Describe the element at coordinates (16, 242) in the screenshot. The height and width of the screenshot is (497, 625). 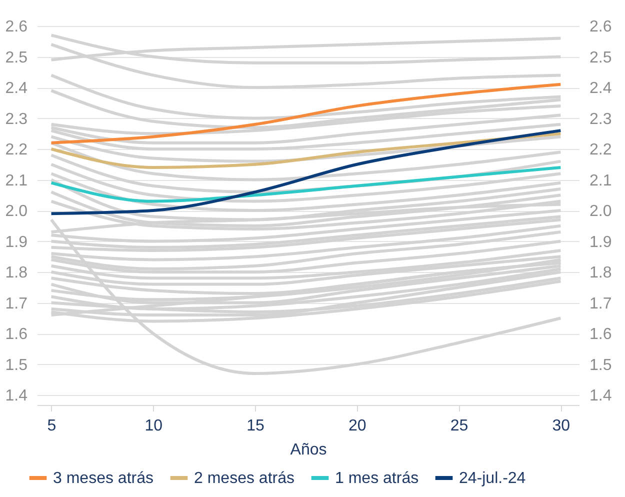
I see `y-tick-label: 1.9` at that location.